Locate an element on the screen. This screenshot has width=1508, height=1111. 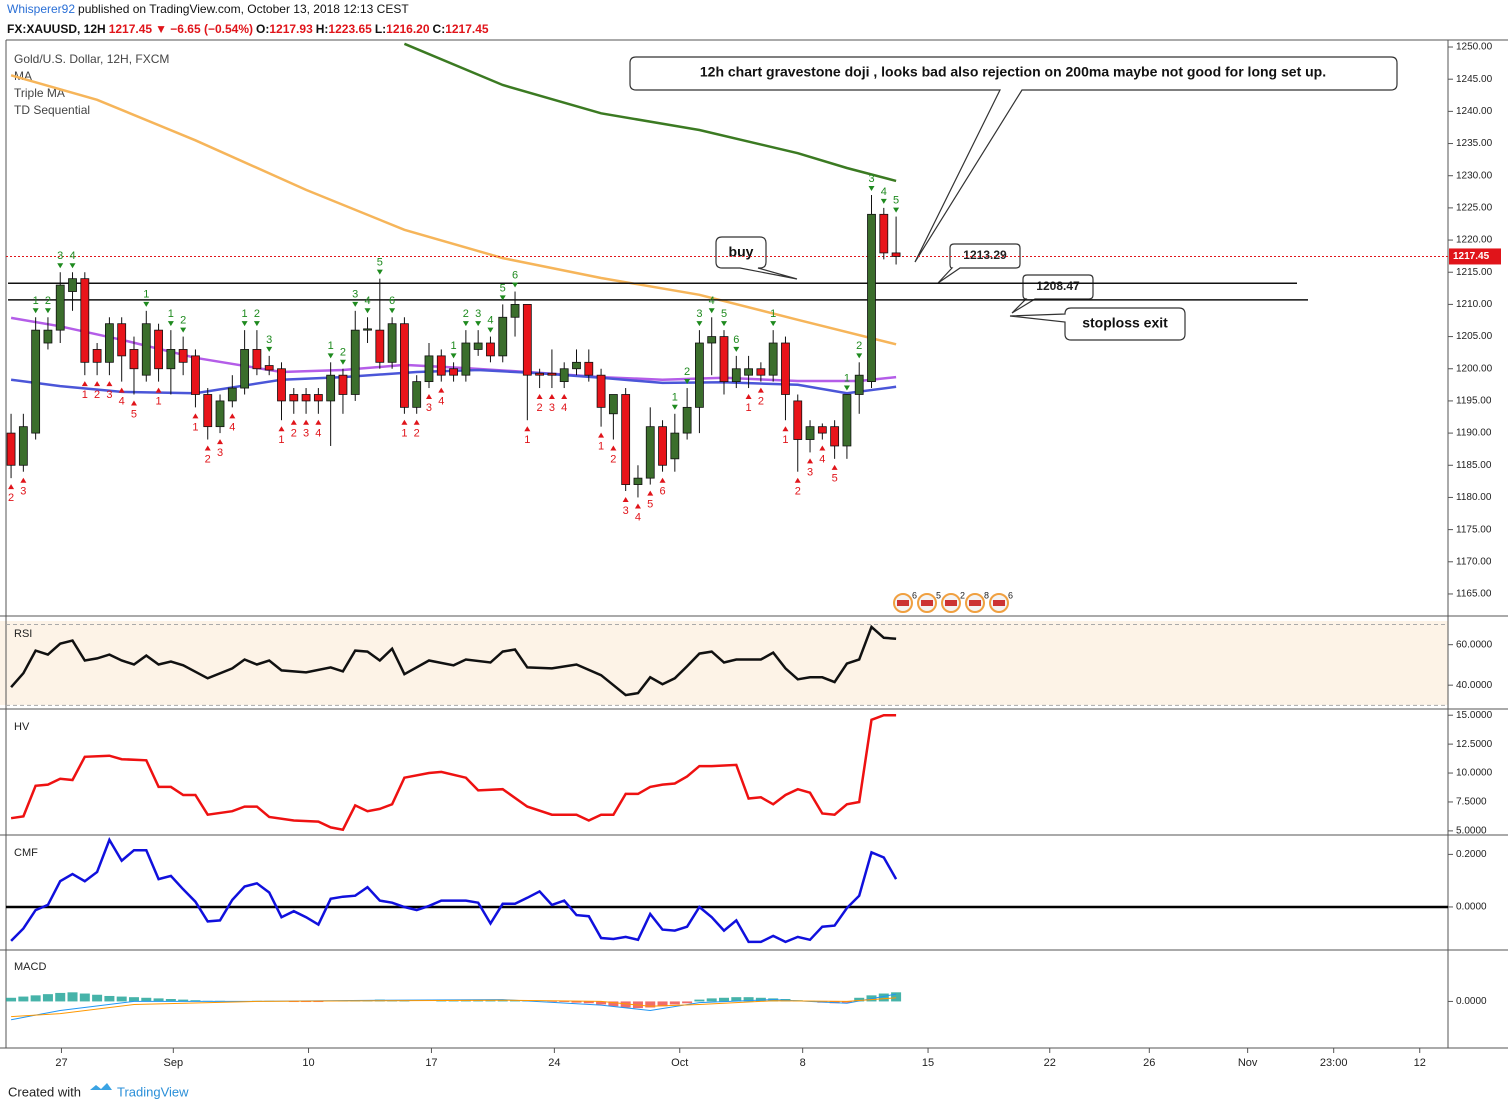
y-tick-label: 12.5000 is located at coordinates (1474, 744).